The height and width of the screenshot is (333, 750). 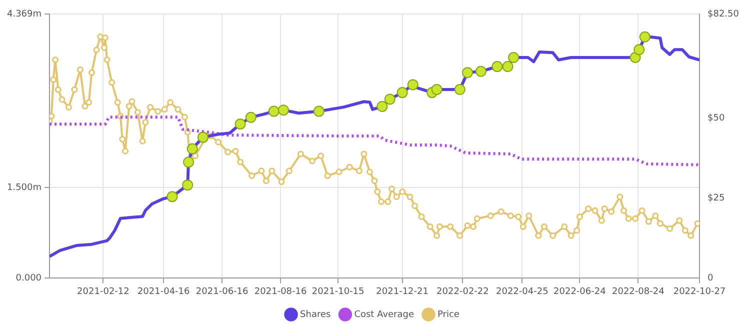 What do you see at coordinates (315, 315) in the screenshot?
I see `legend-label: Shares` at bounding box center [315, 315].